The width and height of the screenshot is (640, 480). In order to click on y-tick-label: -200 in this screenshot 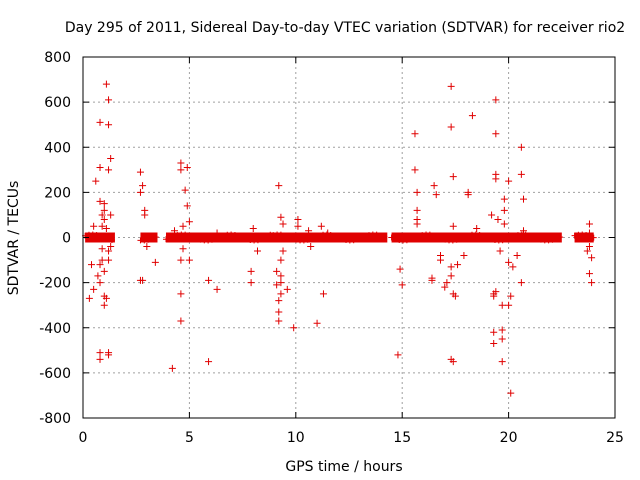, I will do `click(55, 284)`.